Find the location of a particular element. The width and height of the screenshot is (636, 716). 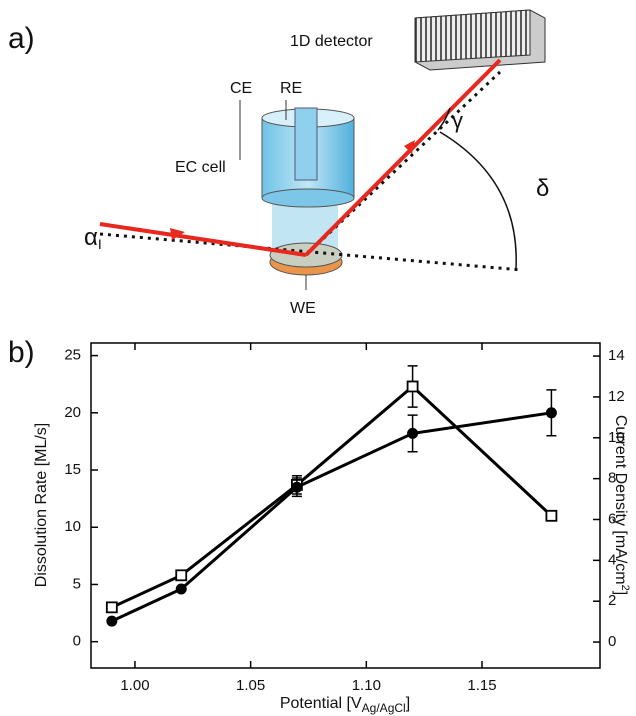

y-tick-label: 10 is located at coordinates (72, 526).